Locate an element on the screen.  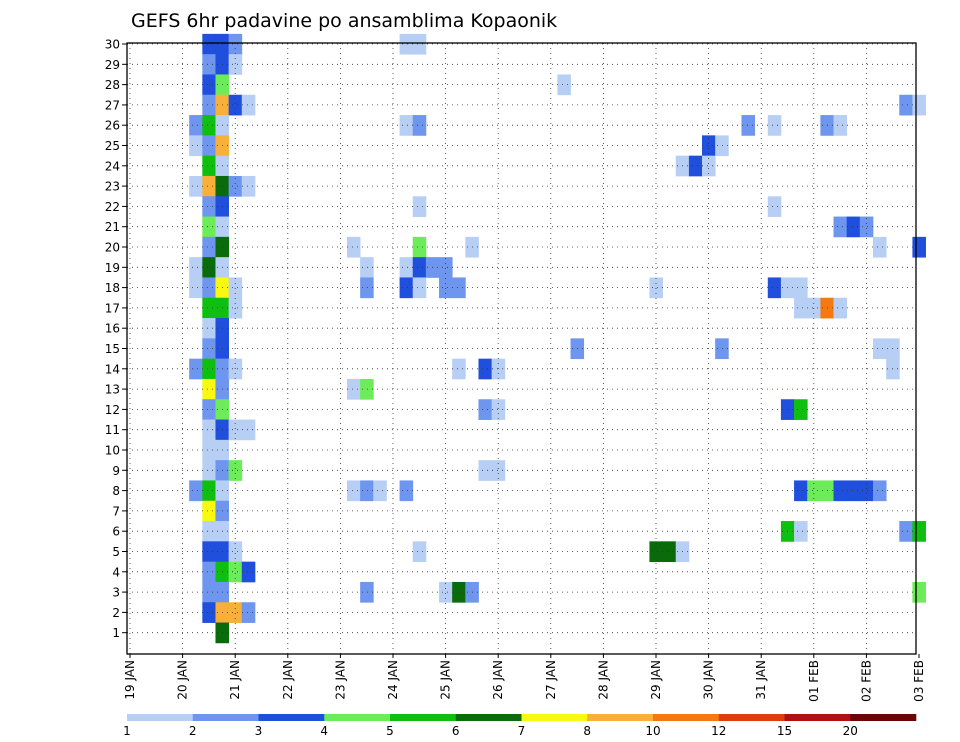
y-tick-label: 10 is located at coordinates (112, 450).